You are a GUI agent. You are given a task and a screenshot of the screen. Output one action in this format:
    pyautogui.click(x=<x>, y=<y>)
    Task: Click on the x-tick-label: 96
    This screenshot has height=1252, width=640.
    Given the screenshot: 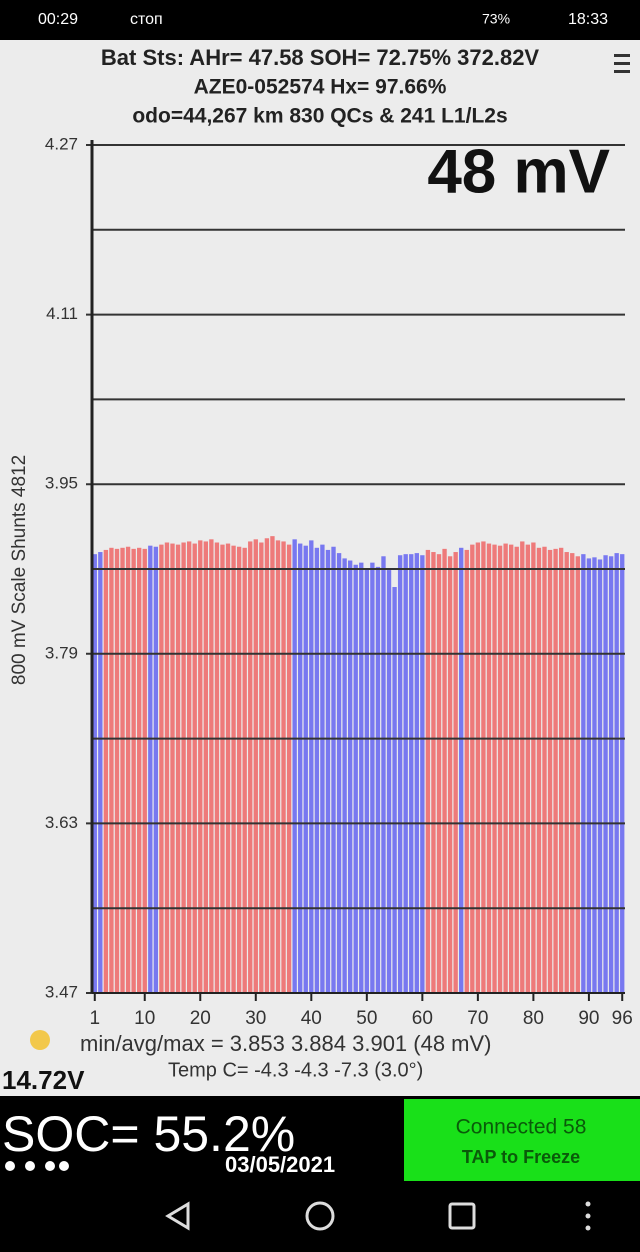 What is the action you would take?
    pyautogui.click(x=622, y=1018)
    